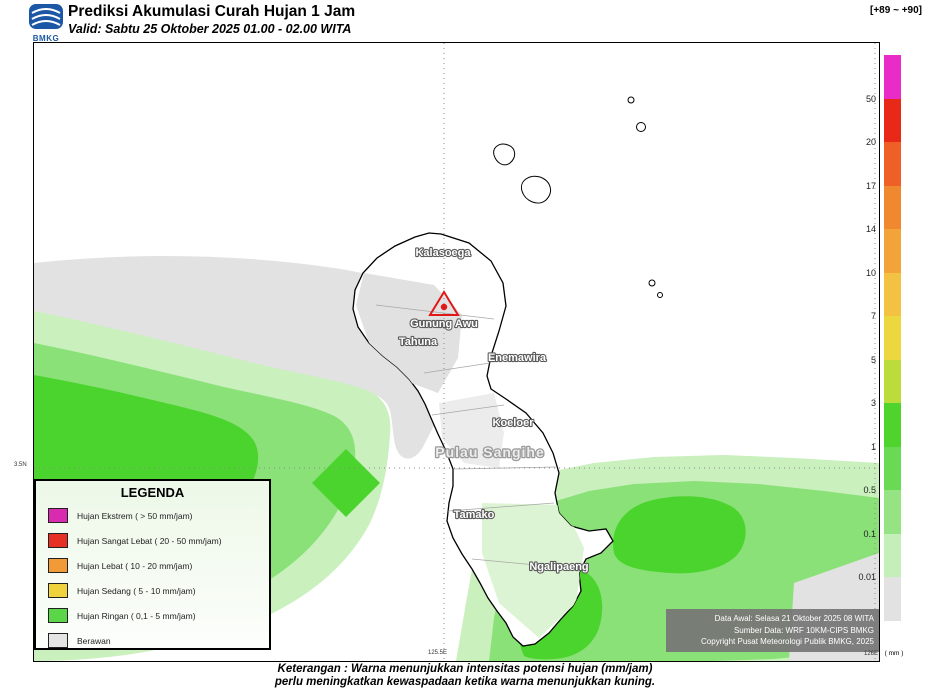 This screenshot has width=930, height=699. Describe the element at coordinates (896, 10) in the screenshot. I see `forecast-hour-range: [+89 ~ +90]` at that location.